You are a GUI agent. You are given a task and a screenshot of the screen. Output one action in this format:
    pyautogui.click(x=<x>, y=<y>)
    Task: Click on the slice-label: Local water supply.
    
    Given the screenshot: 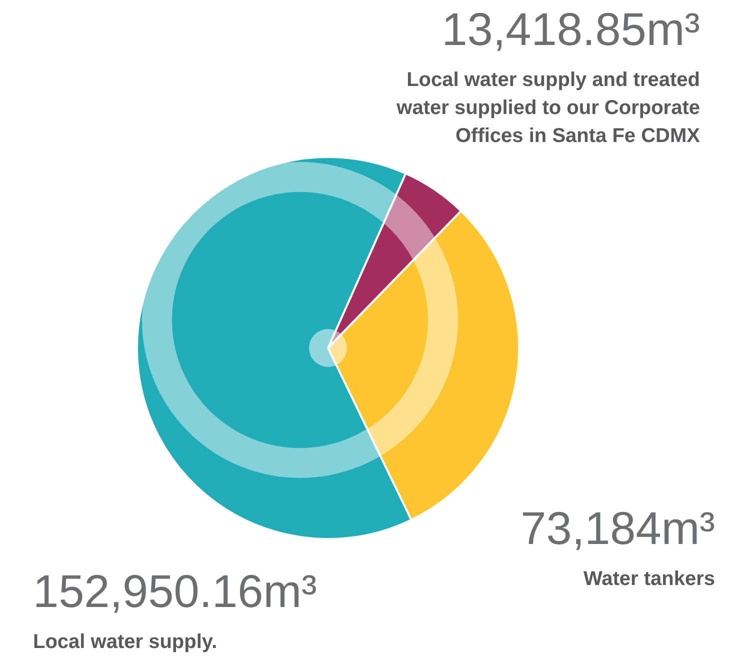 What is the action you would take?
    pyautogui.click(x=125, y=642)
    